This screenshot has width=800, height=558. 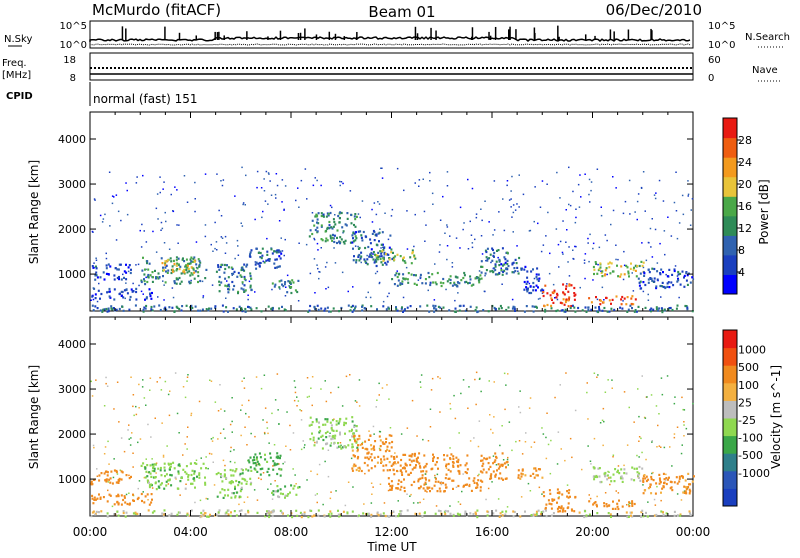 I want to click on y-tick-label: 4000, so click(x=72, y=139).